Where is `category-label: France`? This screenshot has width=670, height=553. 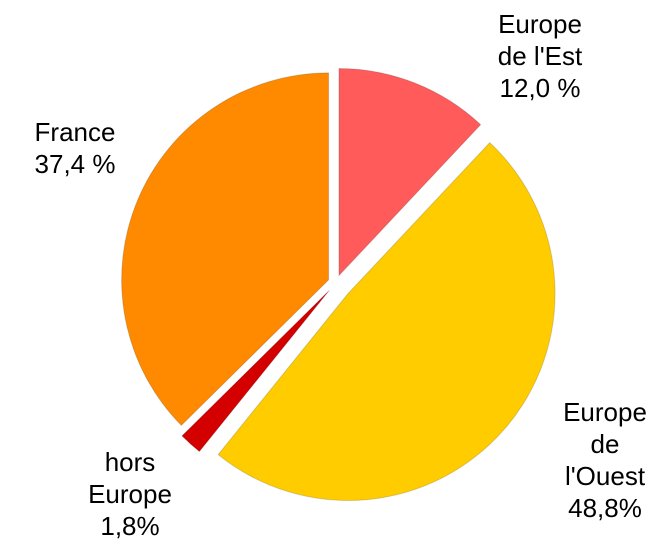 category-label: France is located at coordinates (75, 132).